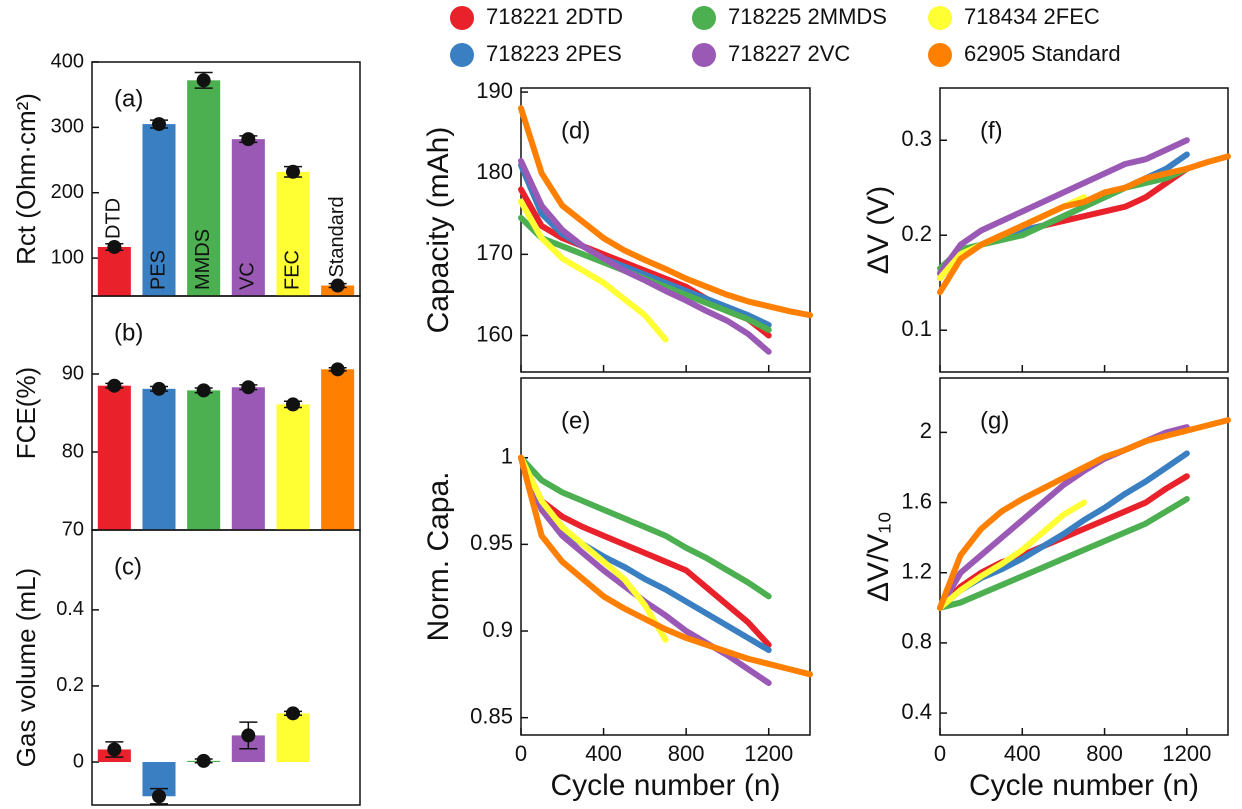 The image size is (1242, 809). What do you see at coordinates (575, 130) in the screenshot?
I see `panel-label: (d)` at bounding box center [575, 130].